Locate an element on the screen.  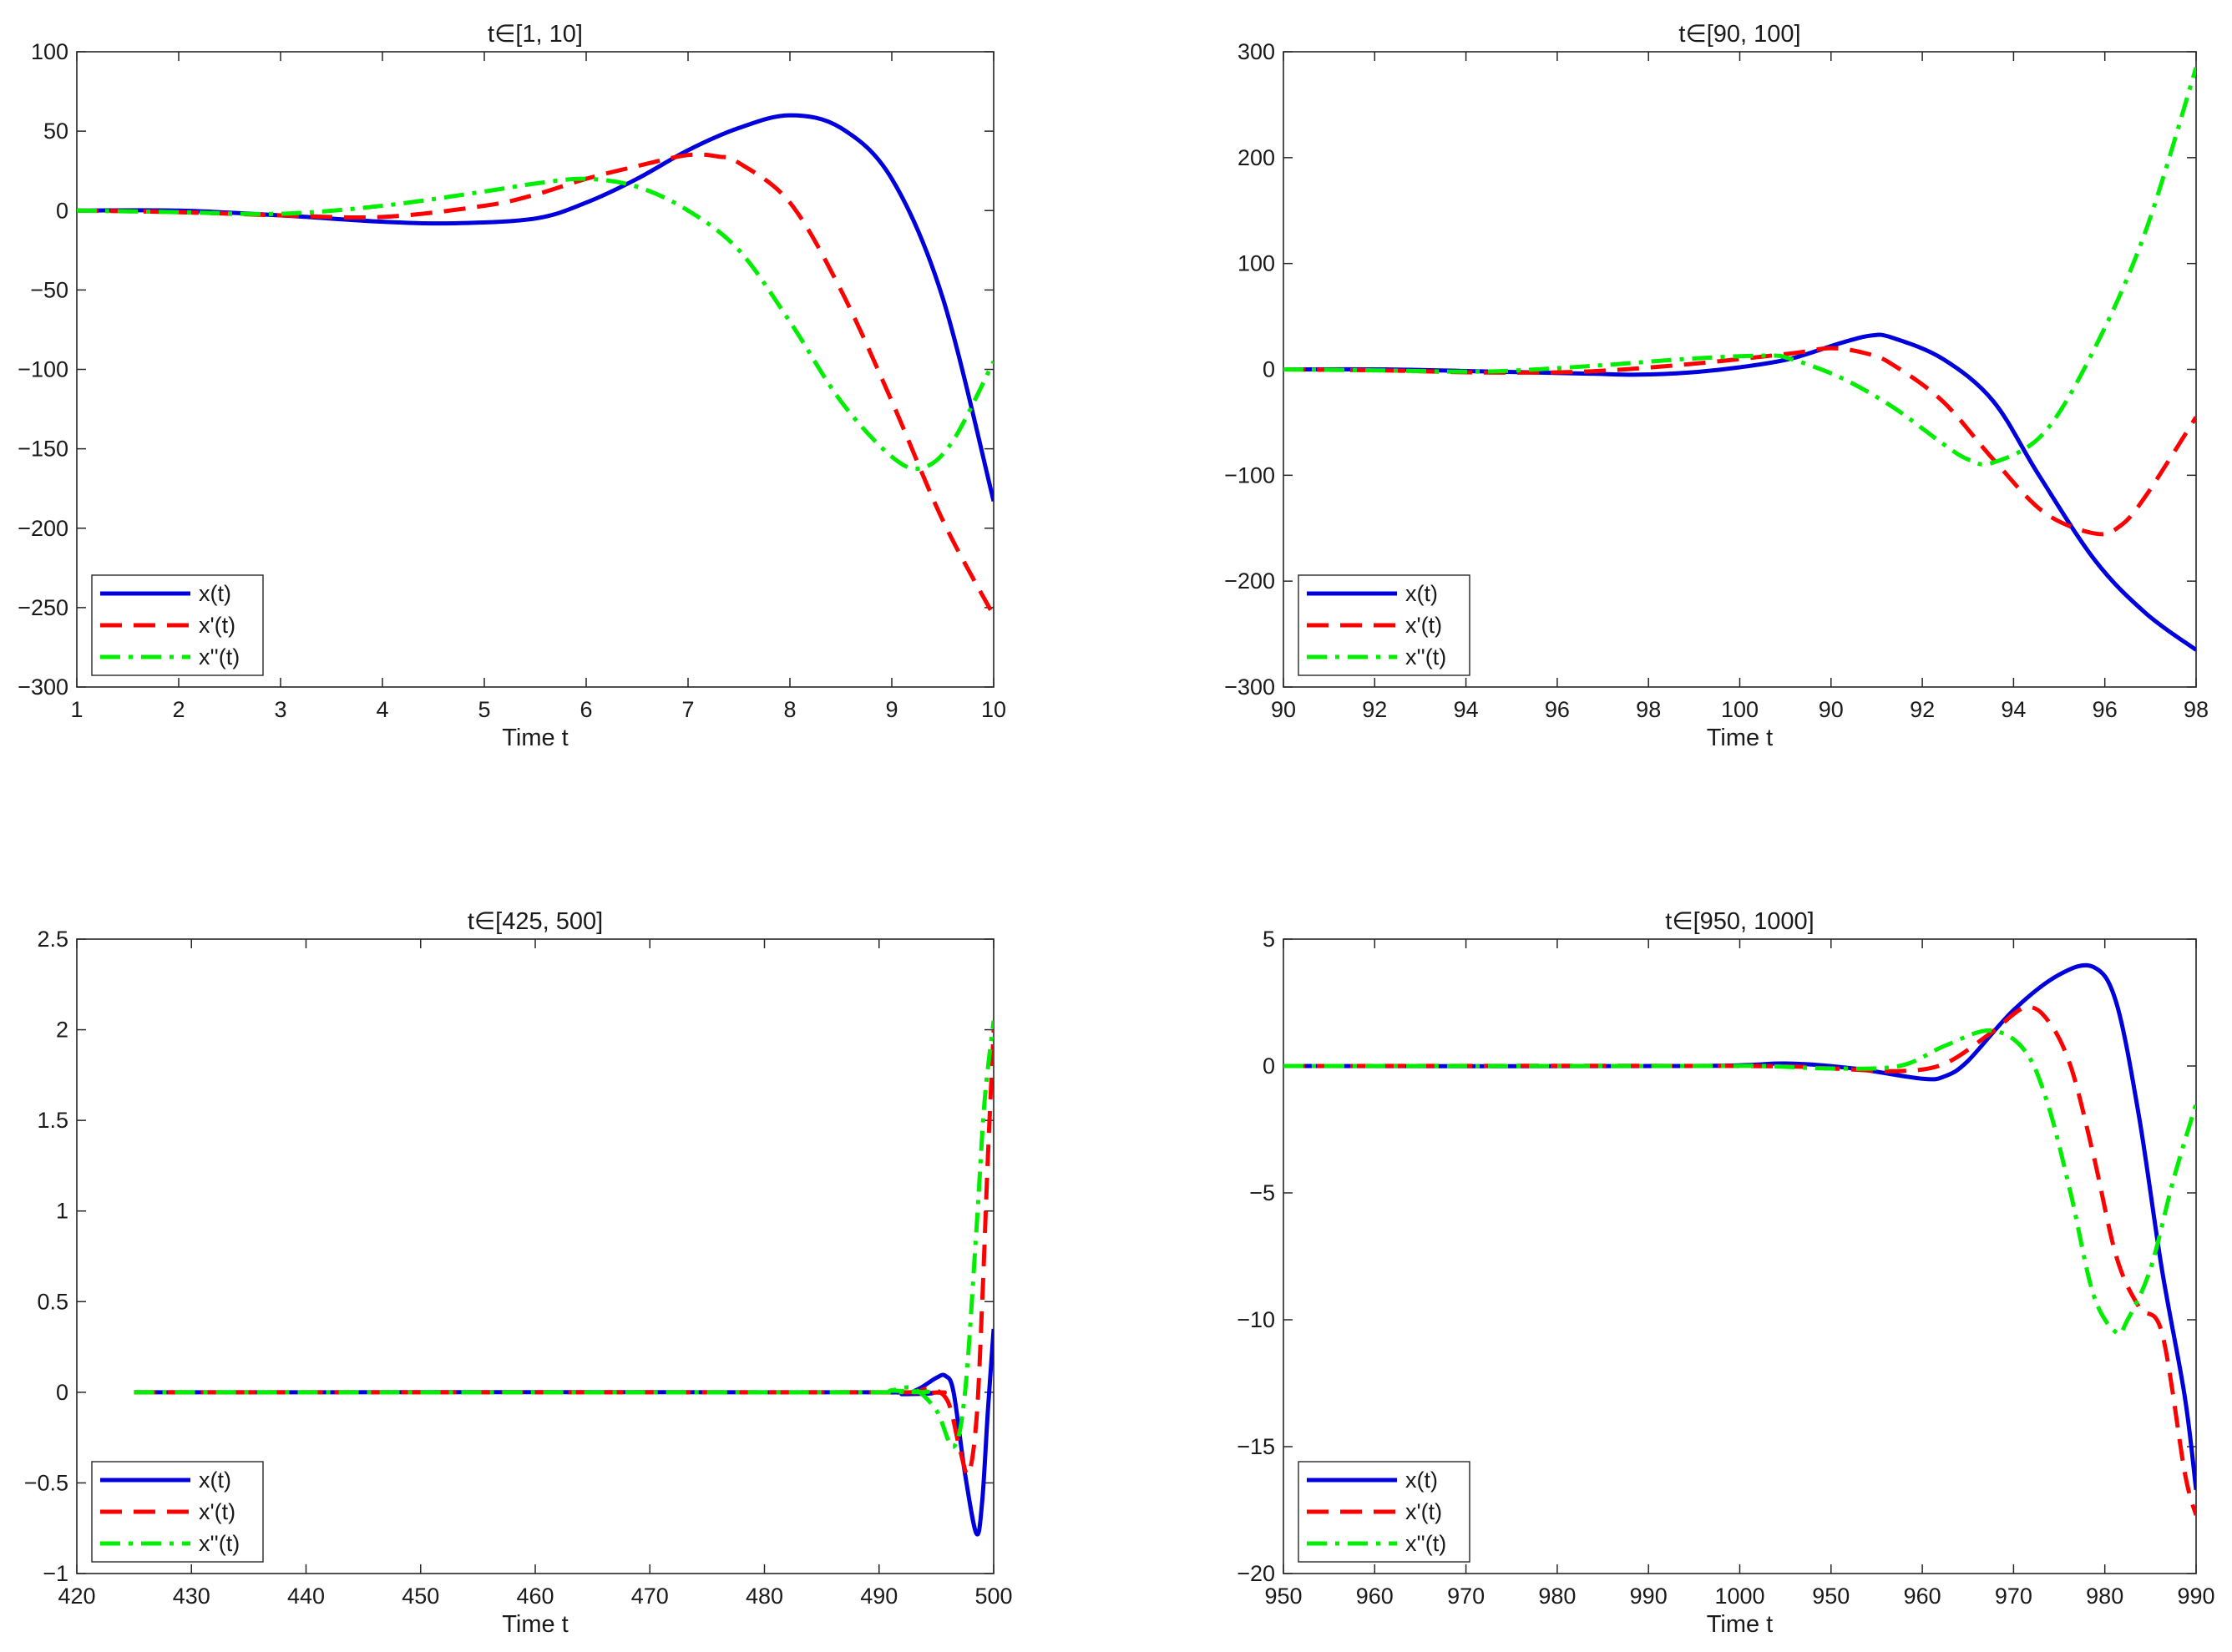
y-tick-label: −5 is located at coordinates (1262, 1192).